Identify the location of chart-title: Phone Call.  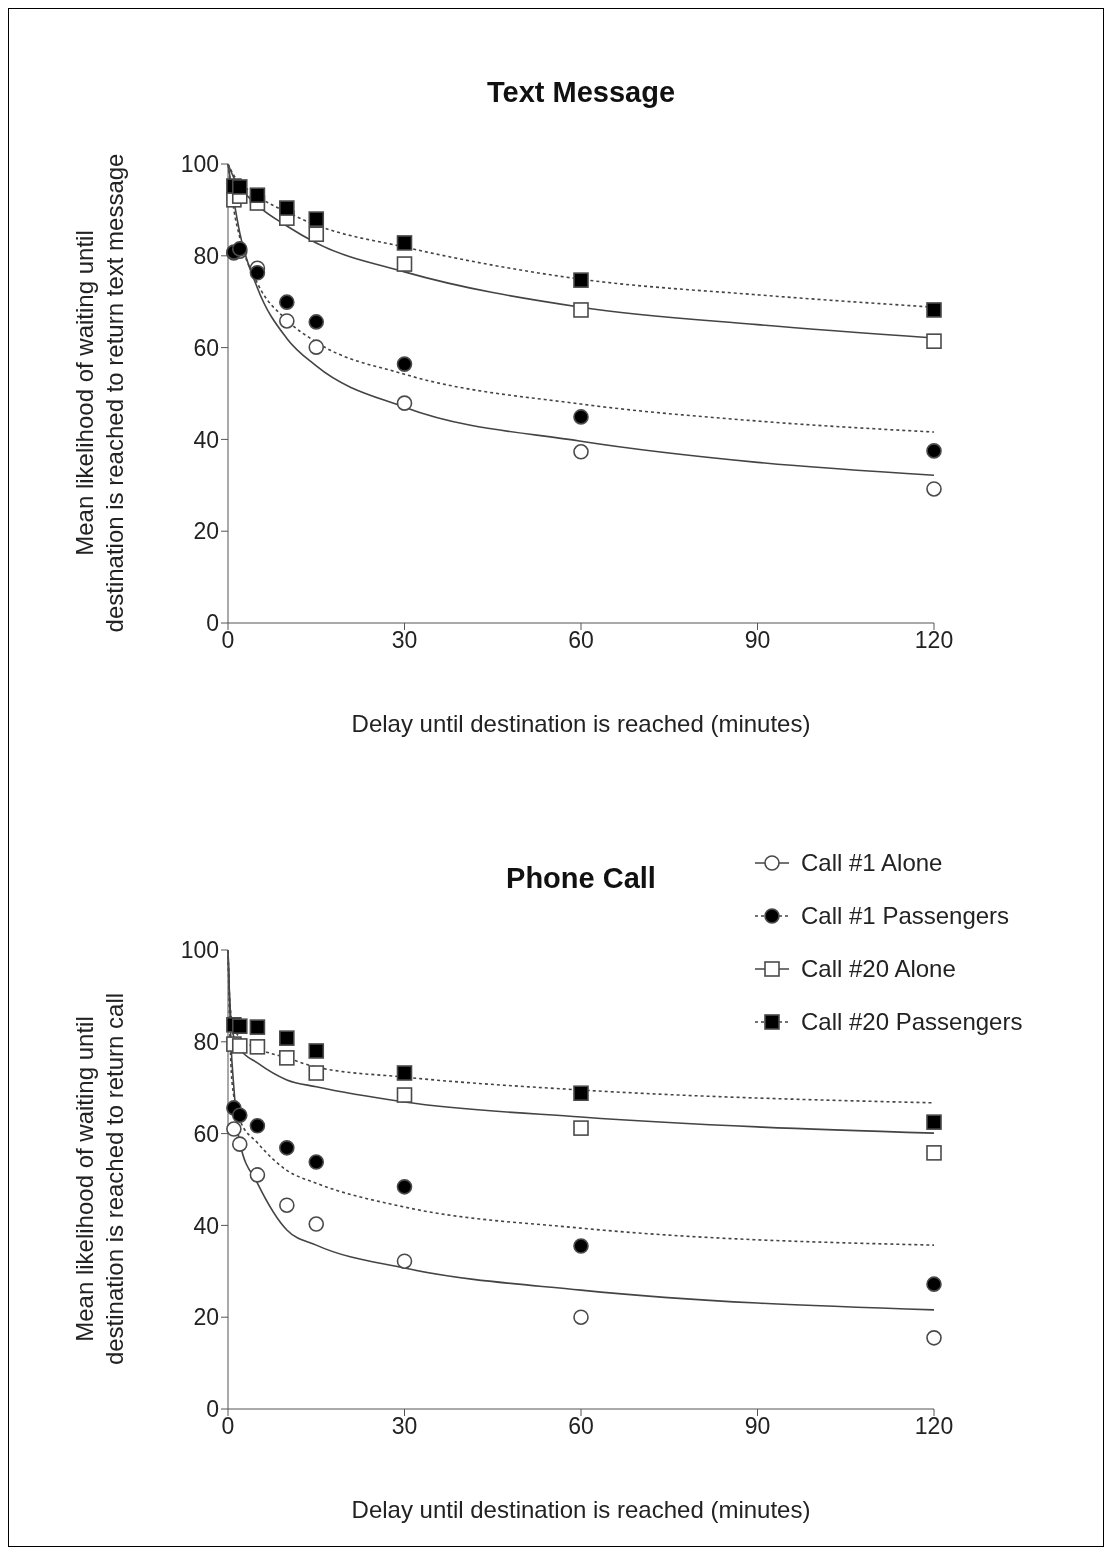
(581, 878).